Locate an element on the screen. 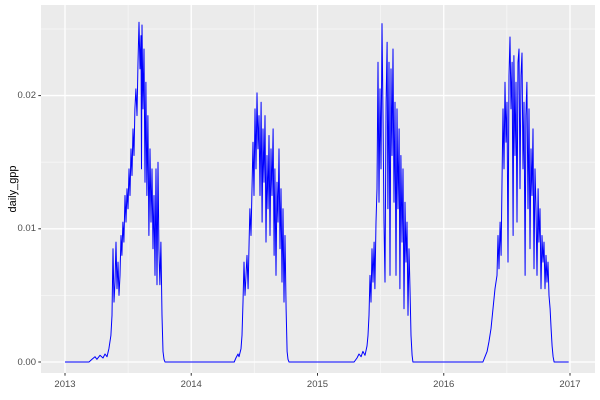 The width and height of the screenshot is (600, 400). x-tick-label: 2015 is located at coordinates (317, 384).